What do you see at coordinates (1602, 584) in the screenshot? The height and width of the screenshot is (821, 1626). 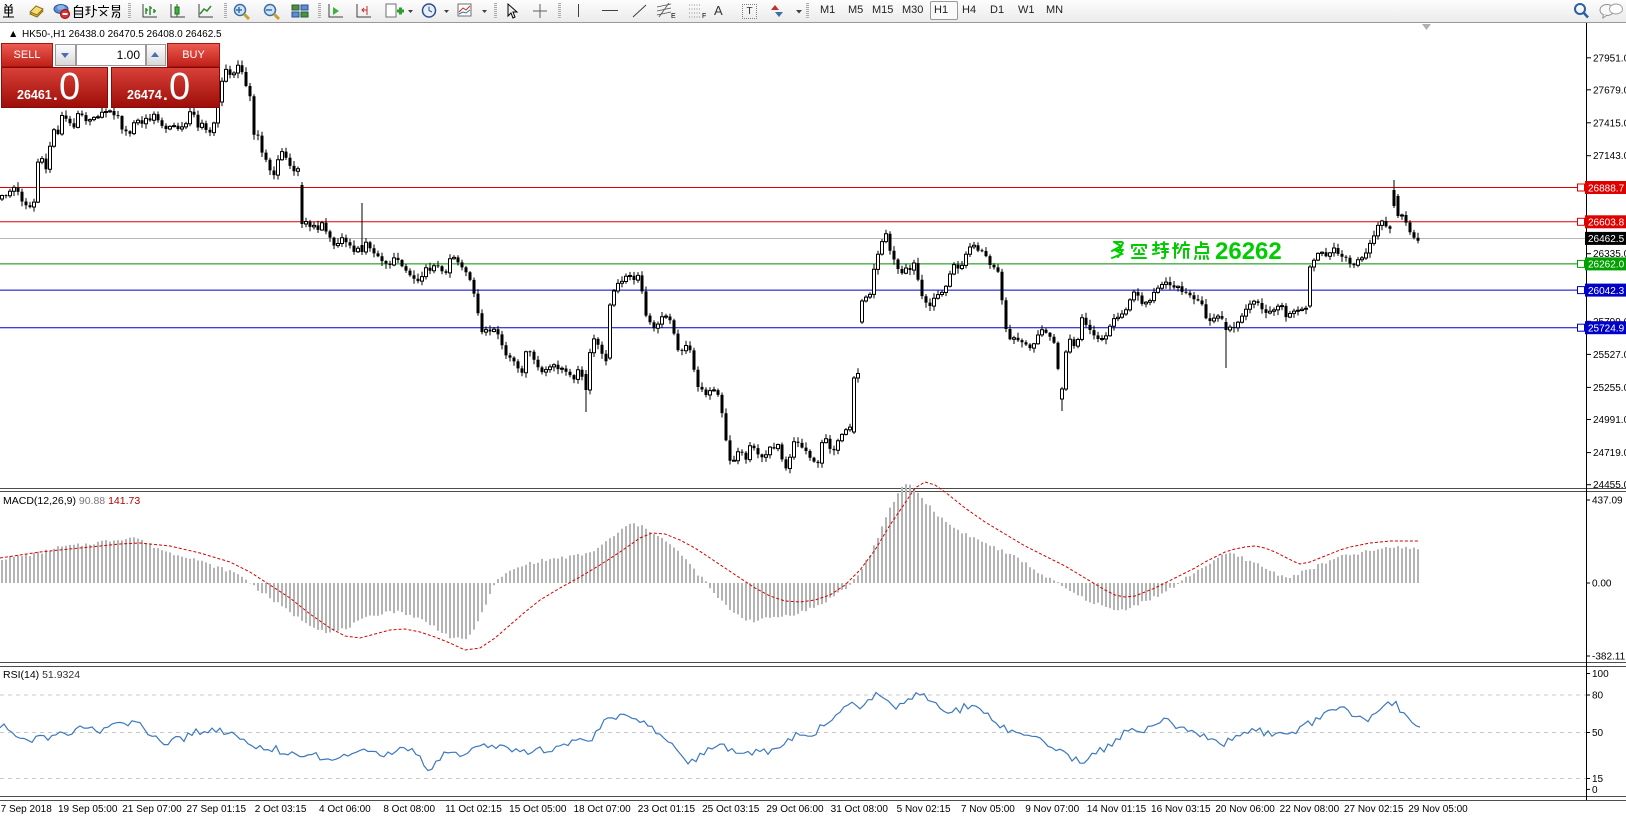 I see `svg-text: 0.00` at bounding box center [1602, 584].